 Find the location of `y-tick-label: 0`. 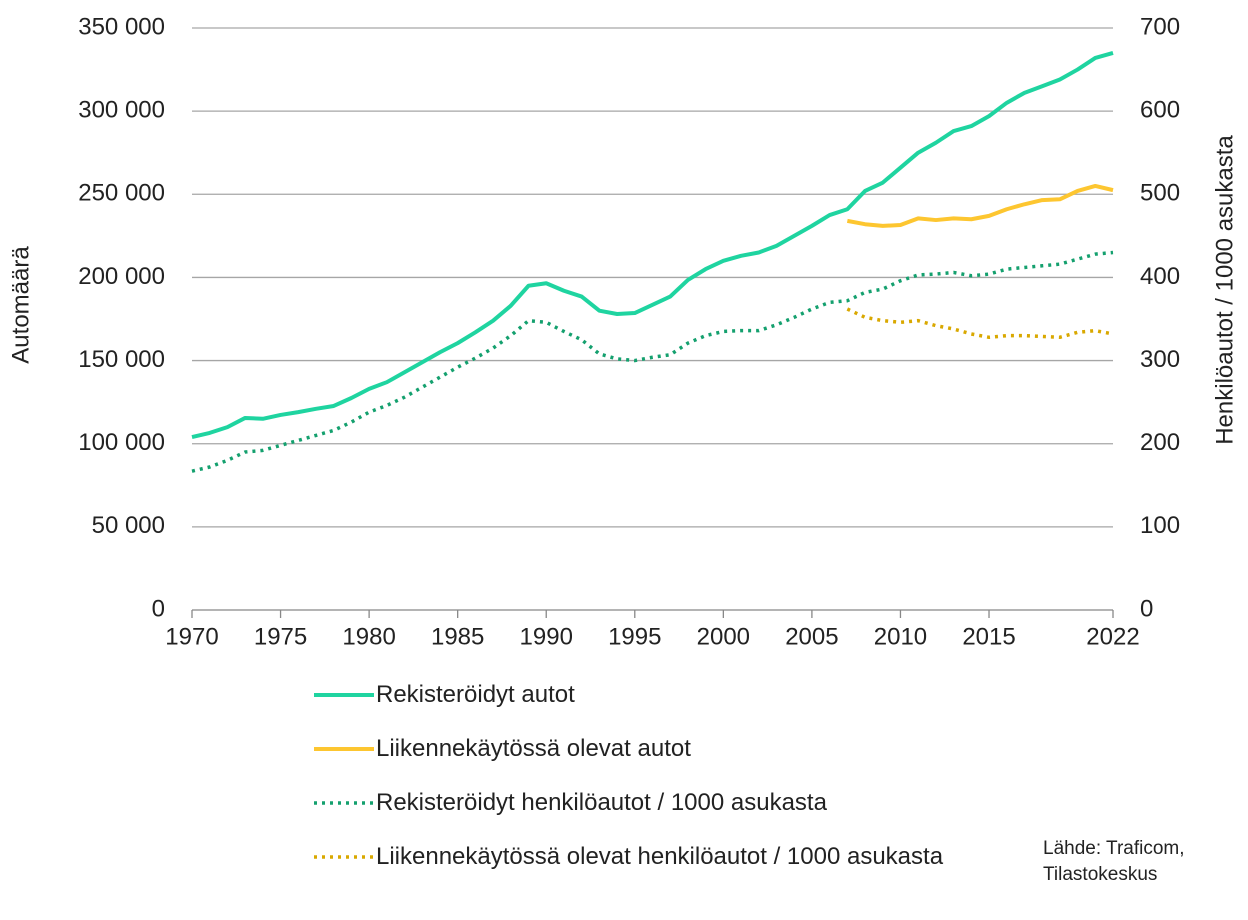

y-tick-label: 0 is located at coordinates (158, 608).